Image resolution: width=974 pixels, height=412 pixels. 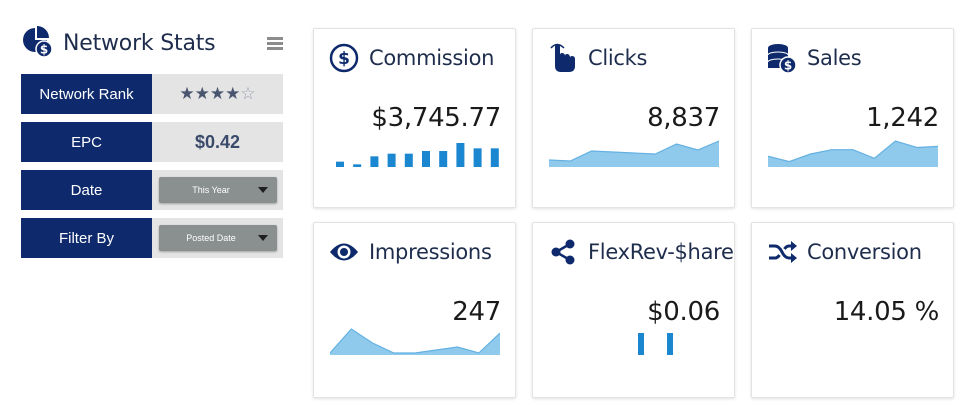 I want to click on card-header: Impressions, so click(x=410, y=252).